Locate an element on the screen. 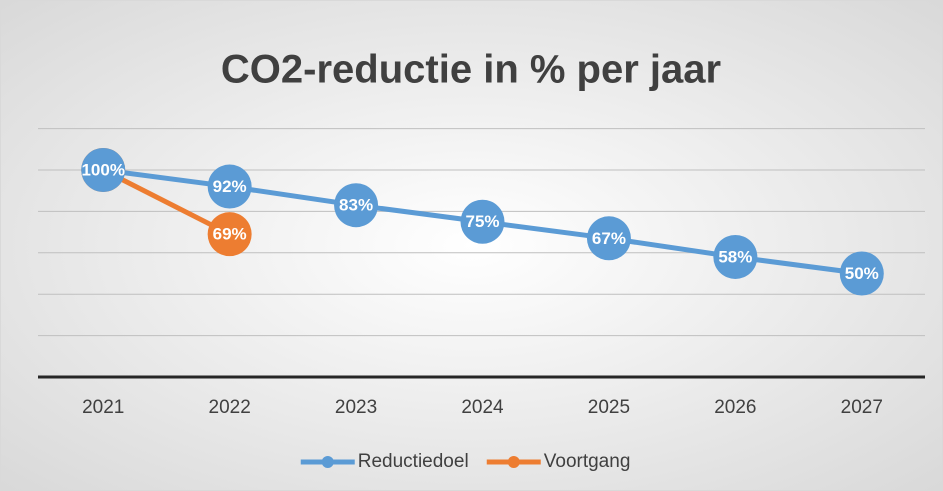 This screenshot has width=943, height=491. legend-label: Voortgang is located at coordinates (587, 461).